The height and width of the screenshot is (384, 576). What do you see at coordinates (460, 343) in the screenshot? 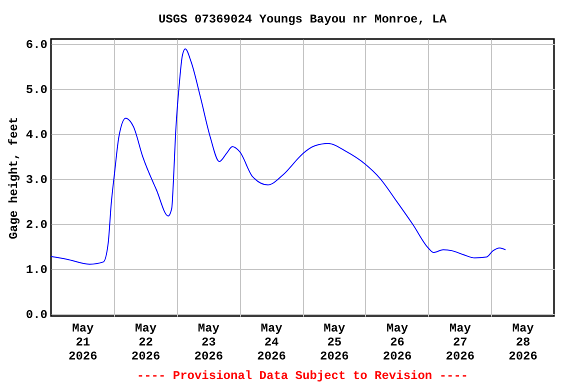
I see `x-tick-label: May 27 2026` at bounding box center [460, 343].